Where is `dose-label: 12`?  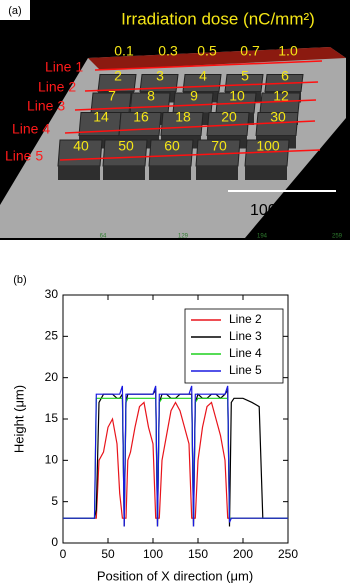 dose-label: 12 is located at coordinates (281, 96).